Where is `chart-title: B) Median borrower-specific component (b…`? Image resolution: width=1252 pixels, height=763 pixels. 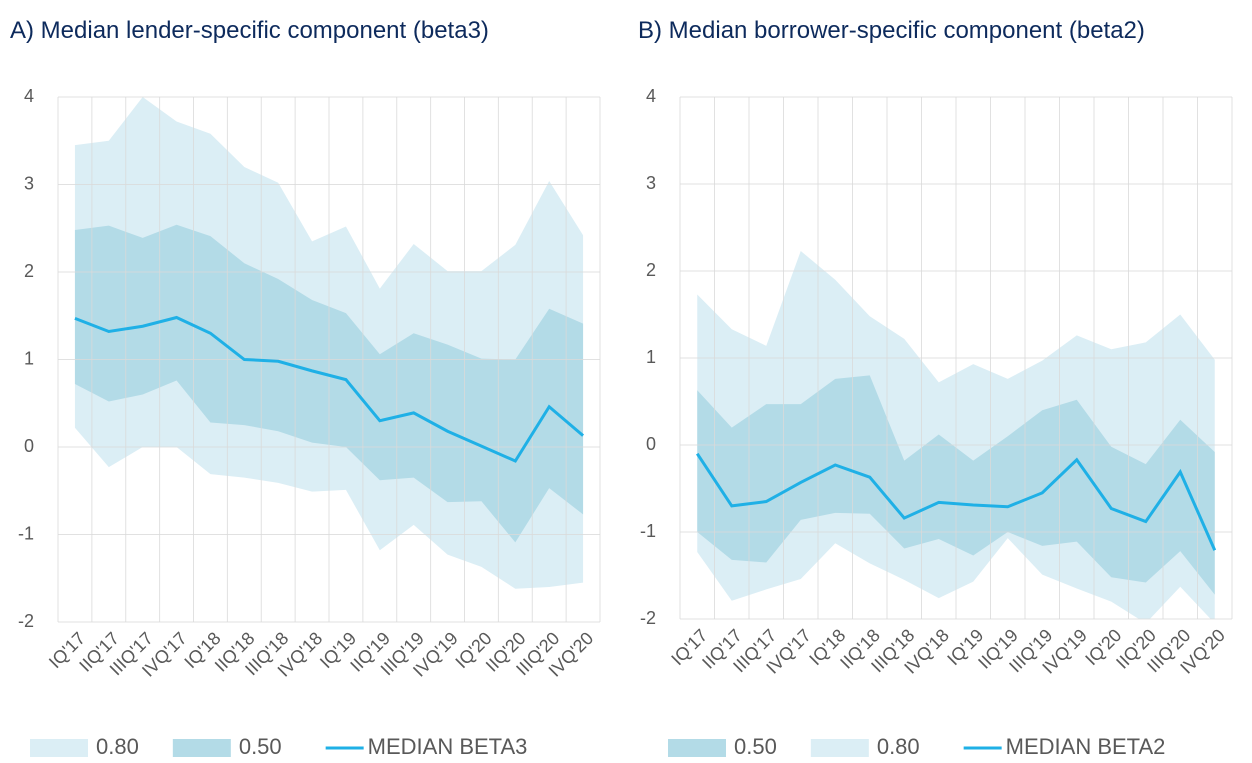
chart-title: B) Median borrower-specific component (b… is located at coordinates (891, 30).